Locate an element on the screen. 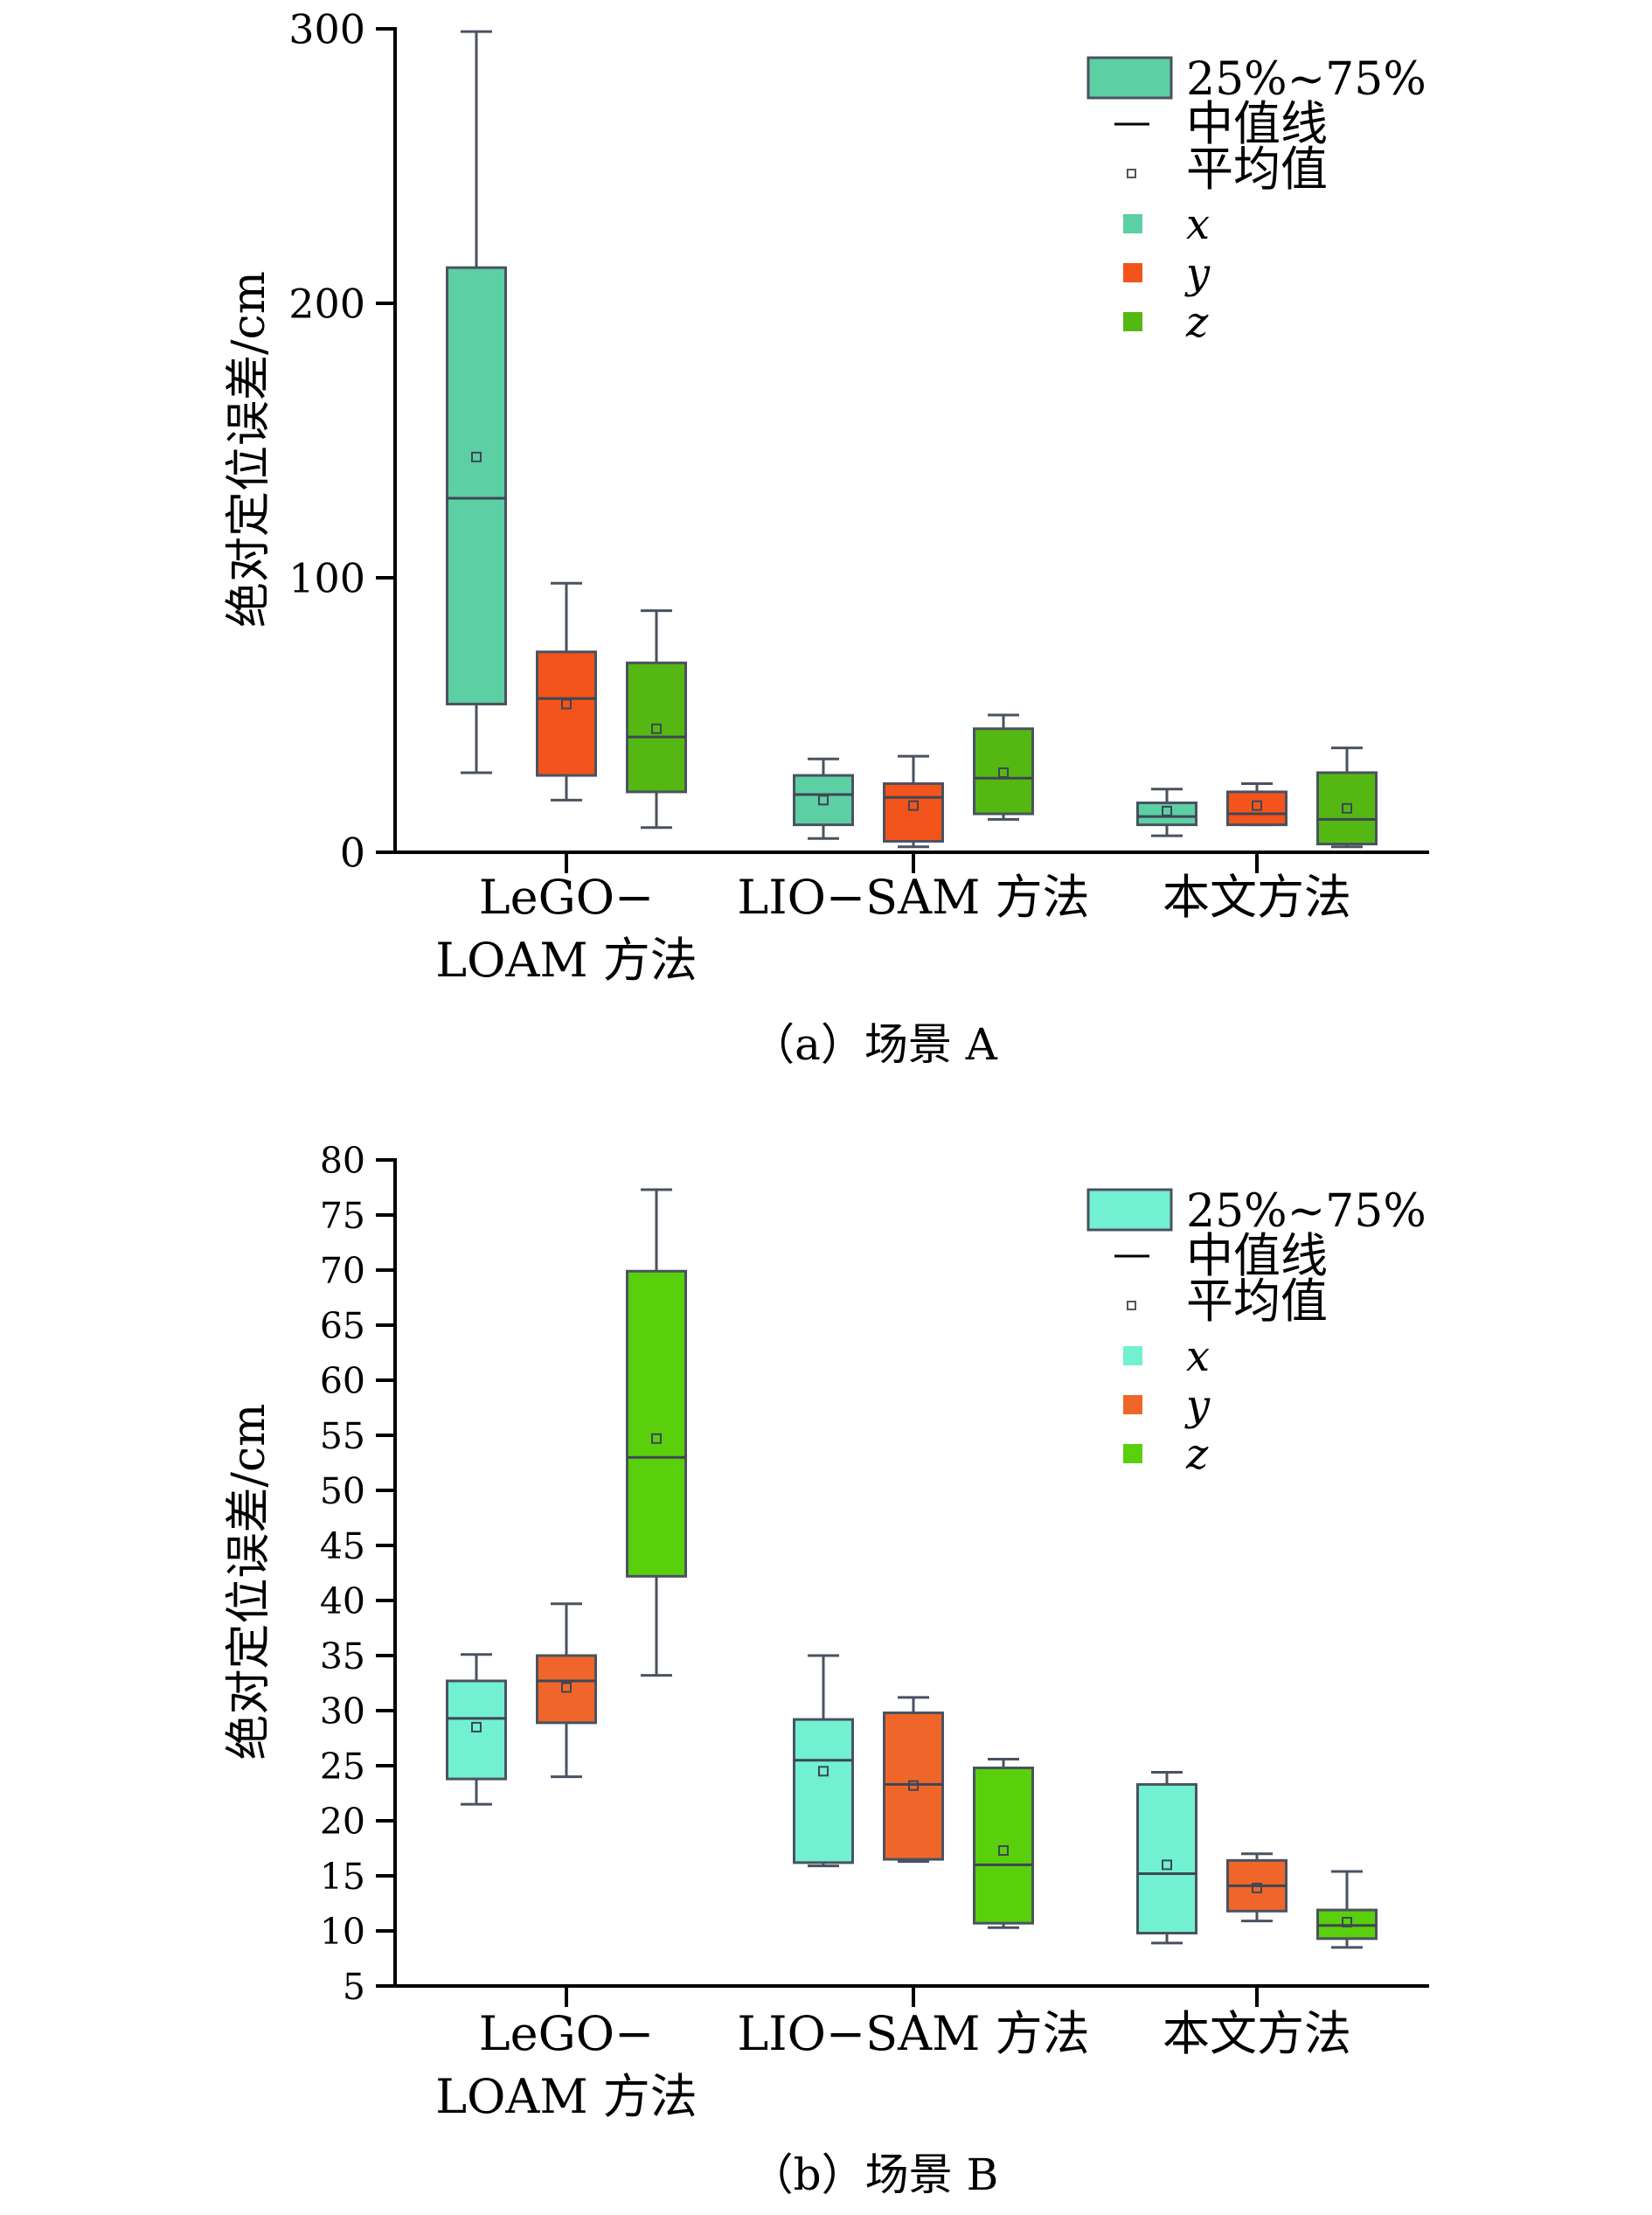  y-tick-label: 30 is located at coordinates (343, 1711).